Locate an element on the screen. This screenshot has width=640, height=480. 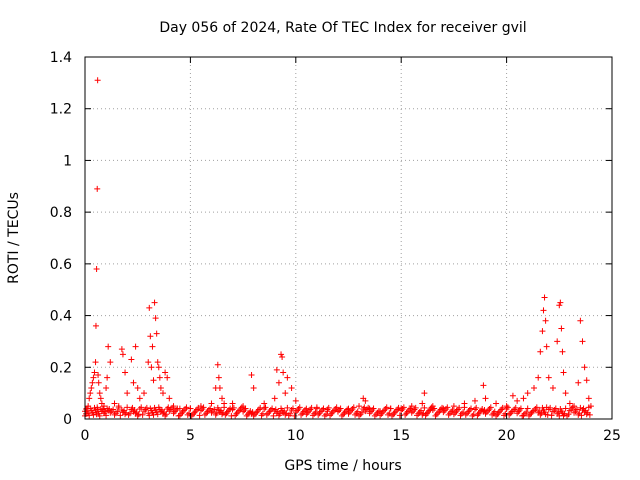
x-tick-labels: 0 5 10 15 20 25 is located at coordinates (351, 436).